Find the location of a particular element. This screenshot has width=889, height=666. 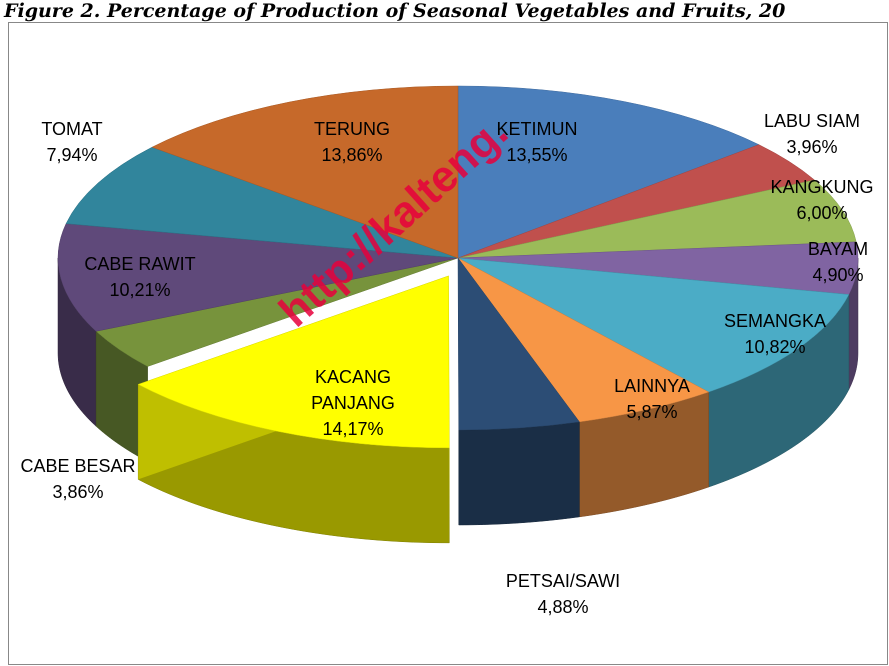

slice-side is located at coordinates (519, 473).